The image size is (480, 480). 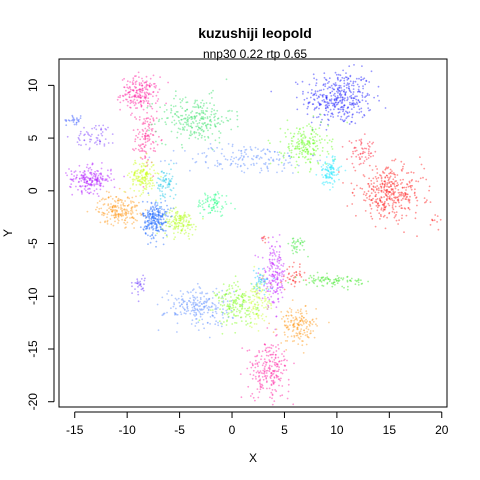 I want to click on point-cluster, so click(x=95, y=180).